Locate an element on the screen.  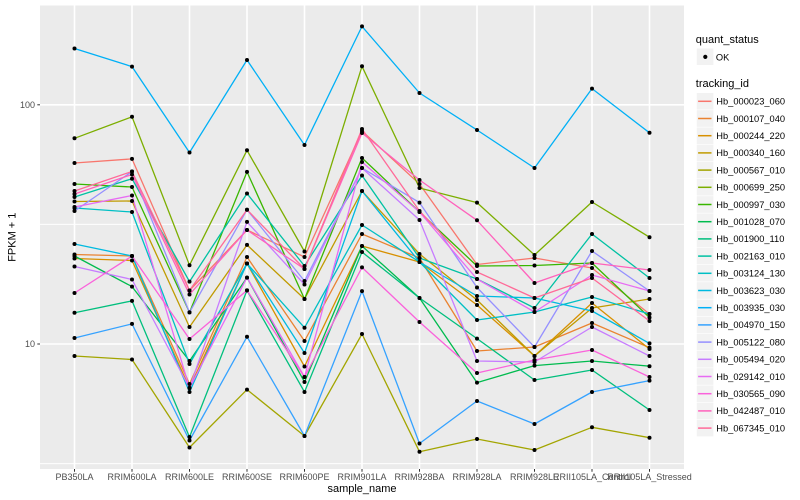
svg-text: Hb_000340_160 is located at coordinates (750, 153).